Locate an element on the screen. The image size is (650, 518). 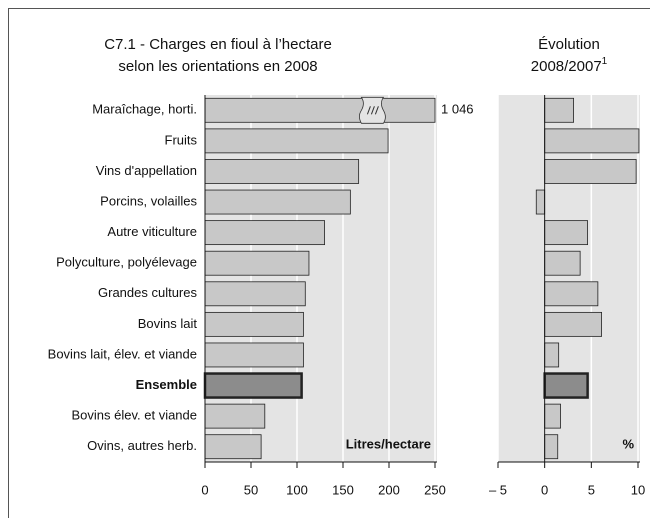
chart-subtitle: 2008/20071 is located at coordinates (569, 65).